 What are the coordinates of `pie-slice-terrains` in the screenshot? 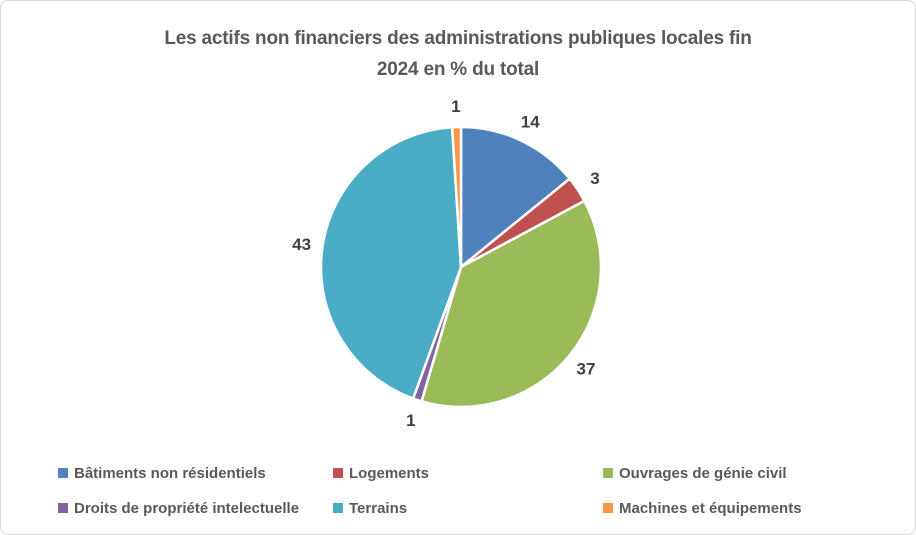 It's located at (391, 263).